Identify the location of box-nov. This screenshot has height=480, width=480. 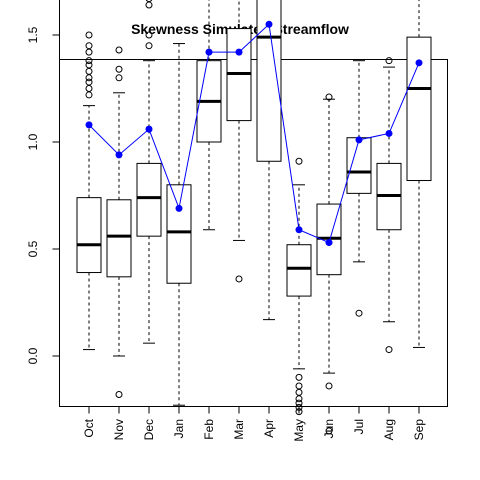
(119, 222).